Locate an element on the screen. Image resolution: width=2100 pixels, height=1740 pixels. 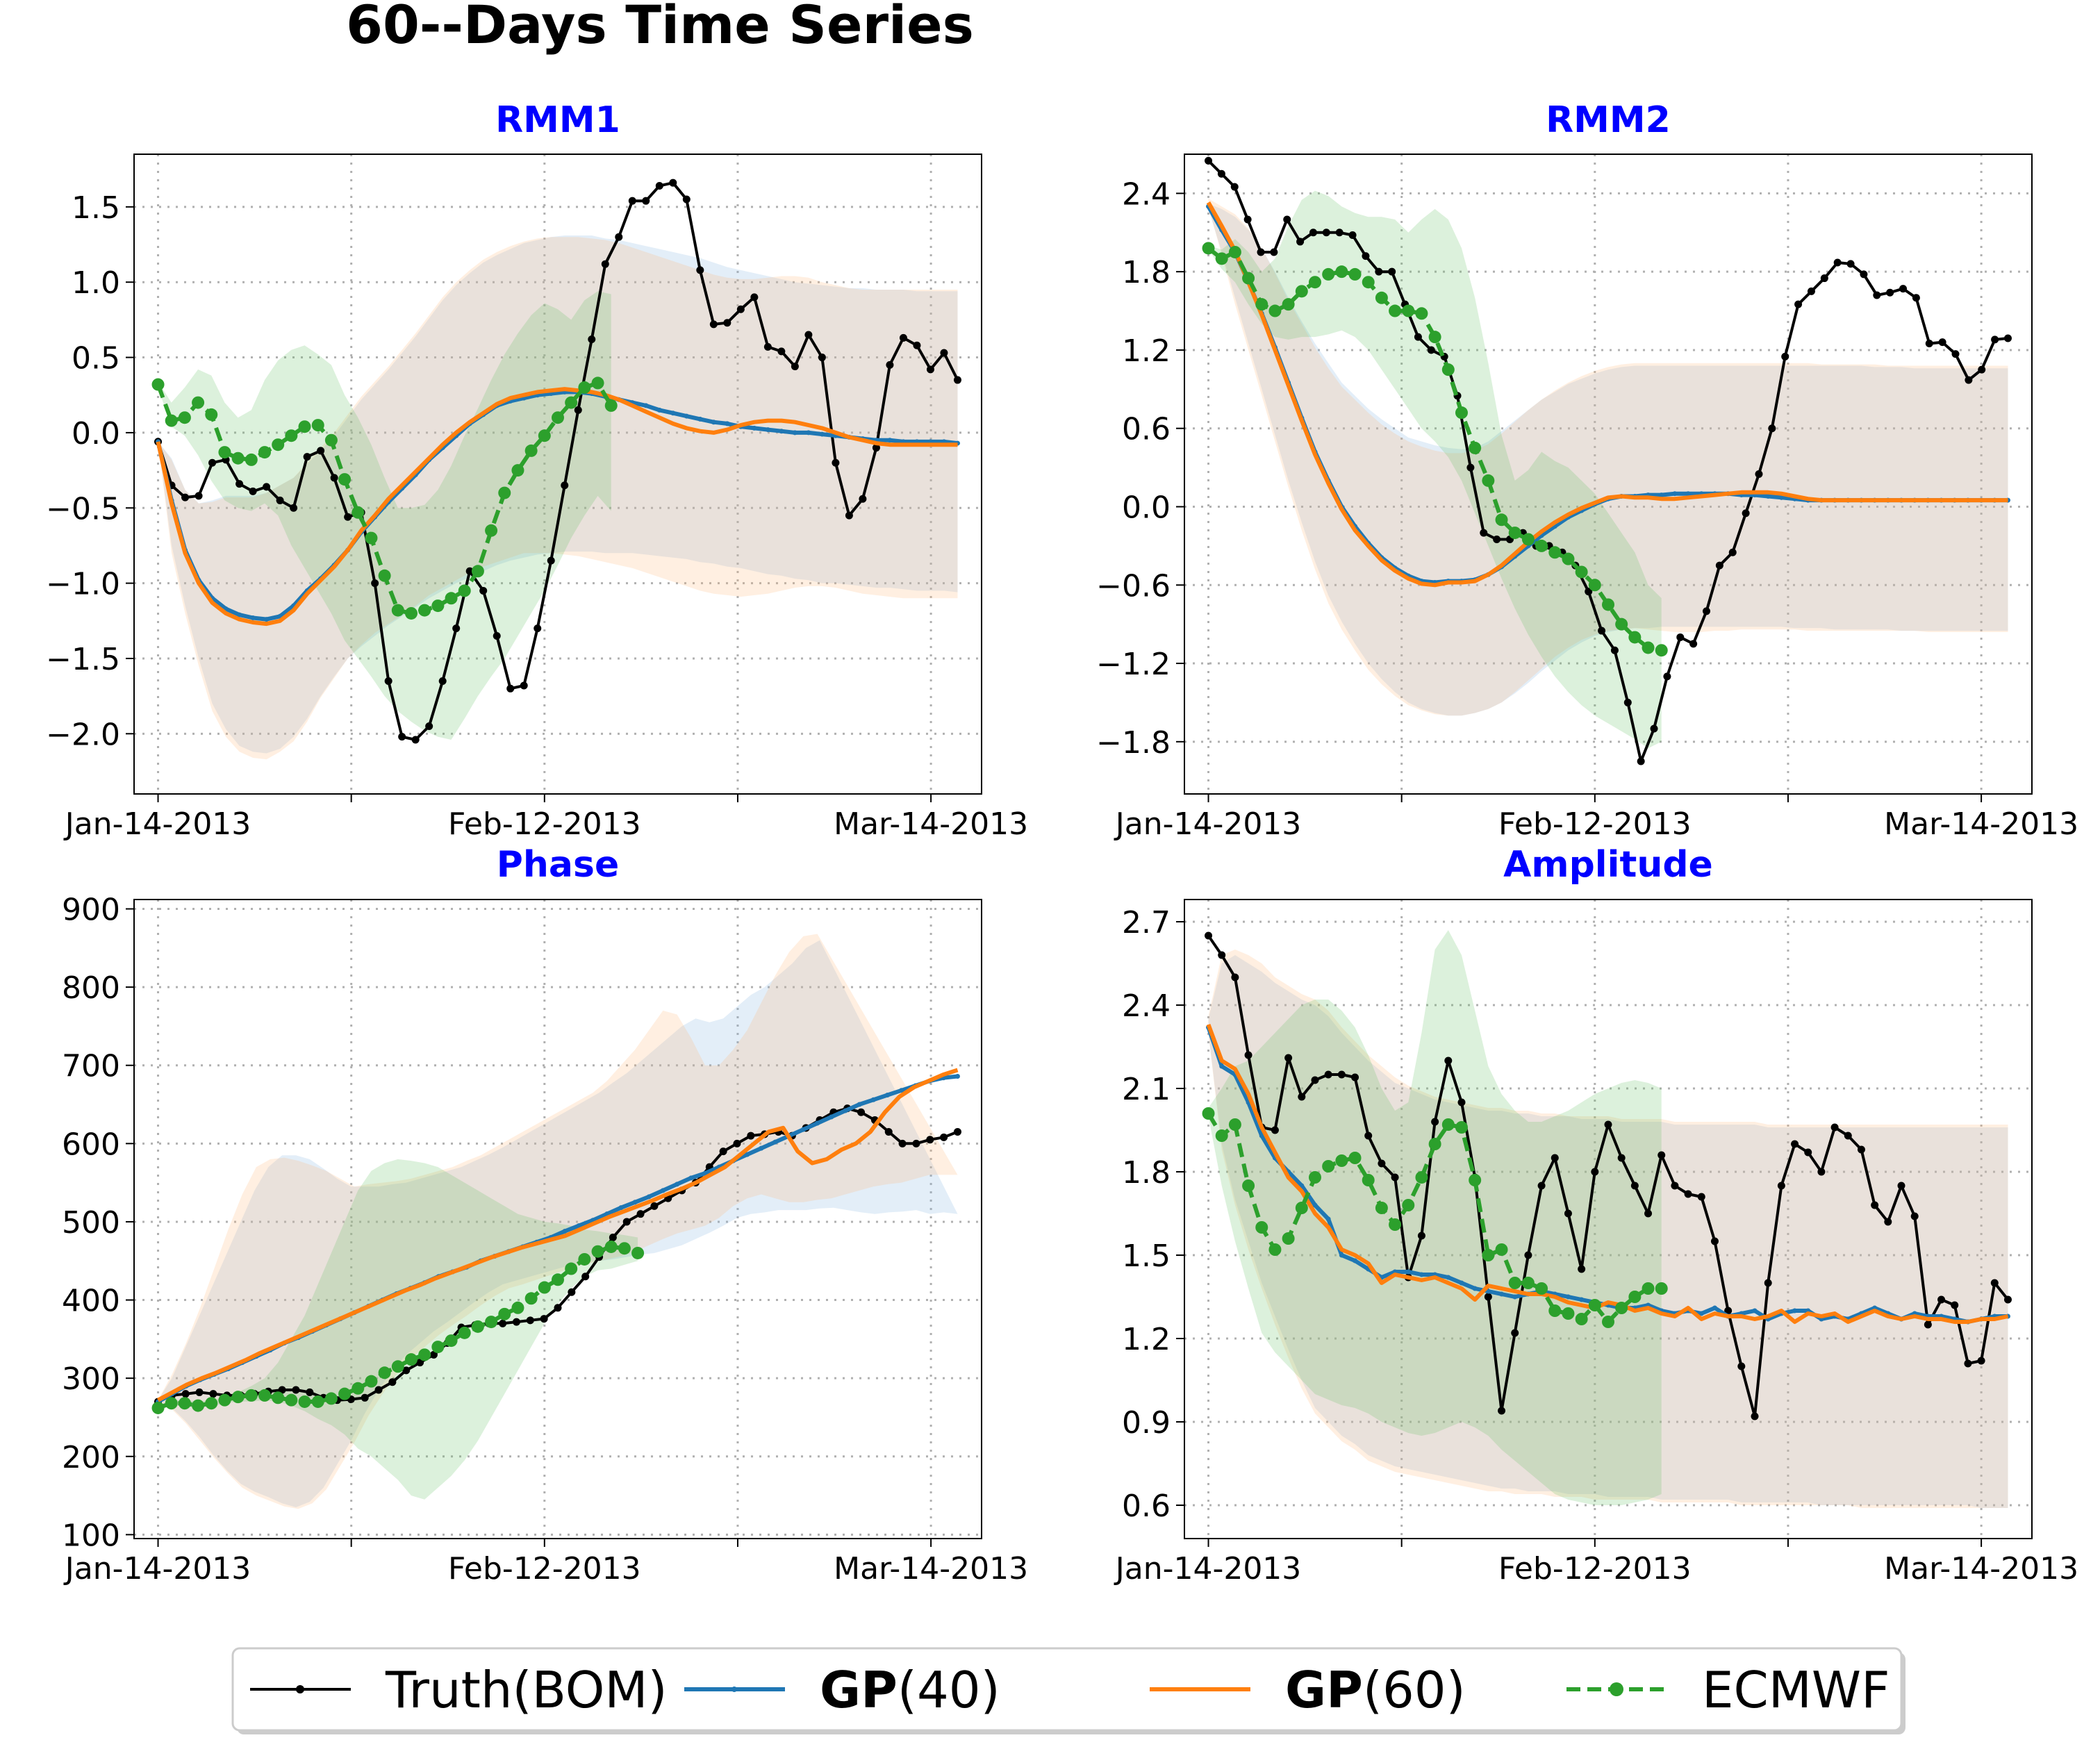
figure-title: 60--Days Time Series is located at coordinates (660, 28).